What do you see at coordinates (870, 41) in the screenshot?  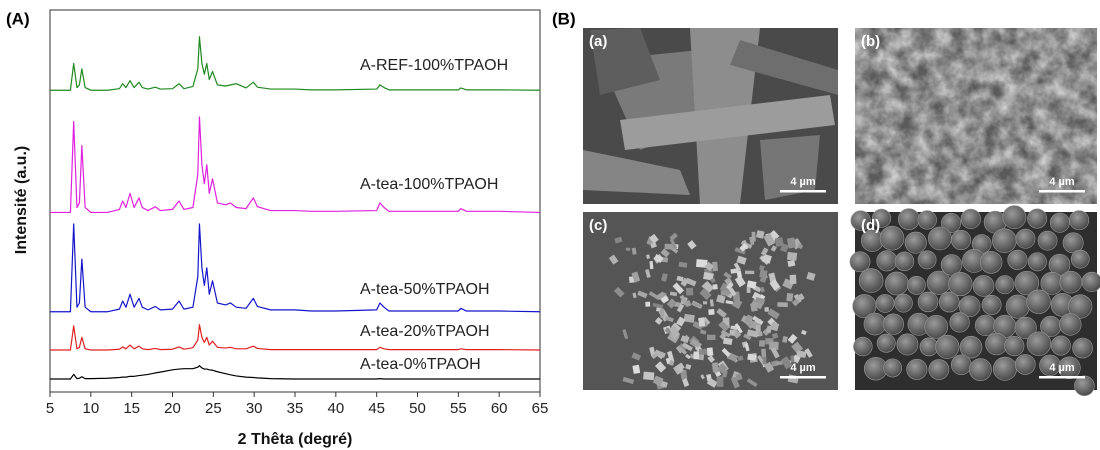 I see `image-label: (b)` at bounding box center [870, 41].